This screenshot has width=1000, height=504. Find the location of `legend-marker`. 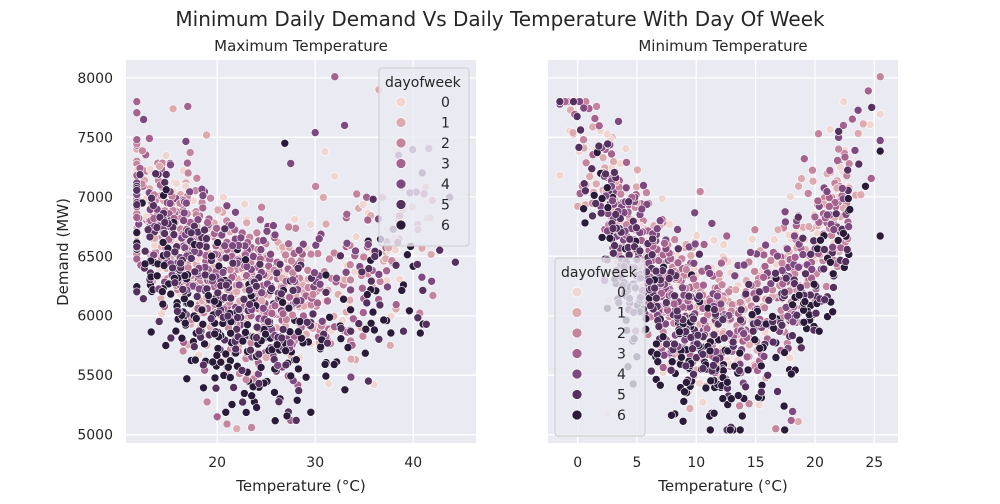

legend-marker is located at coordinates (577, 312).